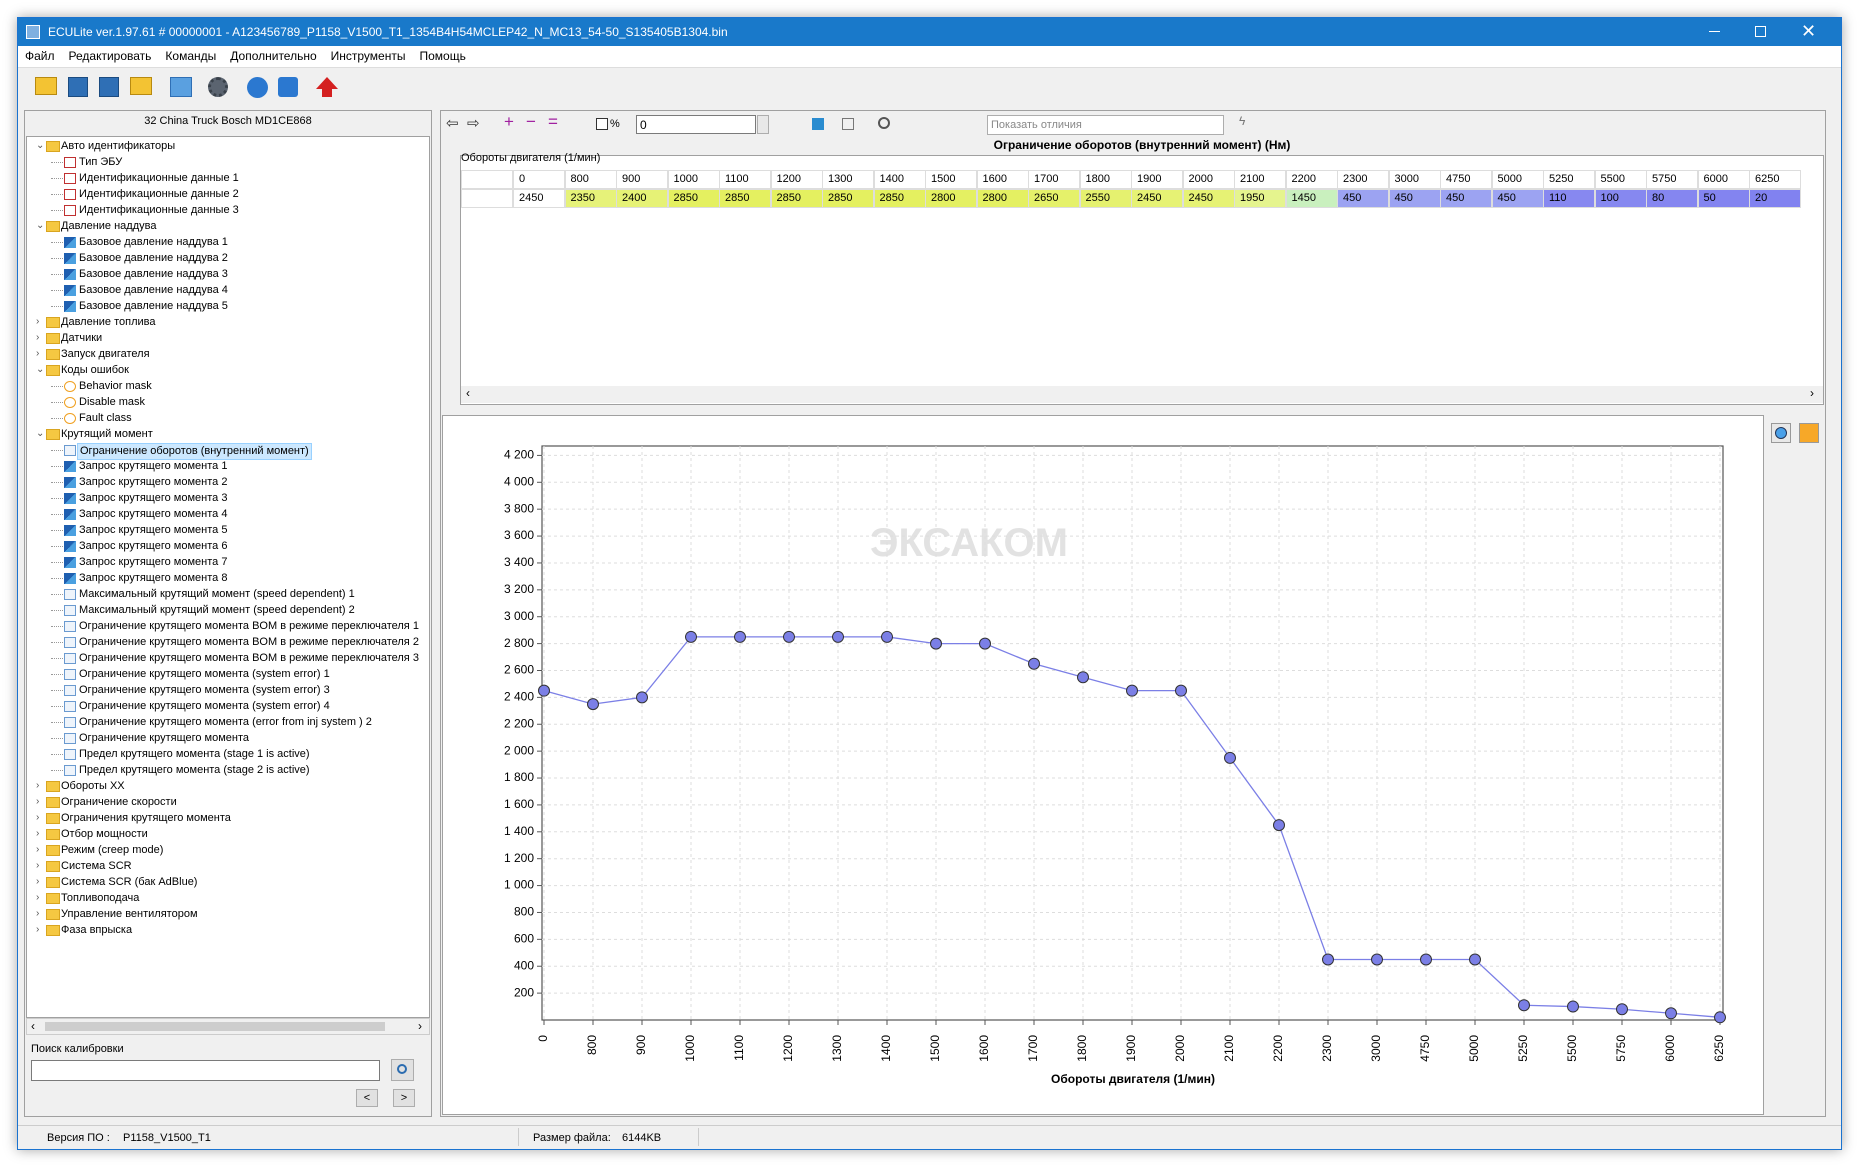 This screenshot has height=1170, width=1861. I want to click on back-icon: ⇦, so click(452, 123).